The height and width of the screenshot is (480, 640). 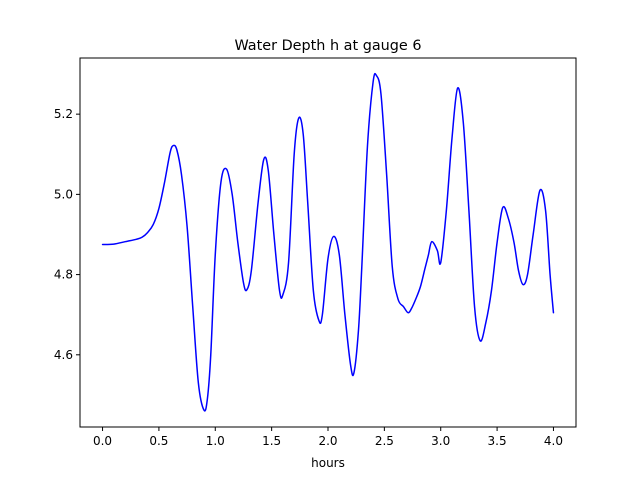 What do you see at coordinates (63, 114) in the screenshot?
I see `y-tick-label: 5.2` at bounding box center [63, 114].